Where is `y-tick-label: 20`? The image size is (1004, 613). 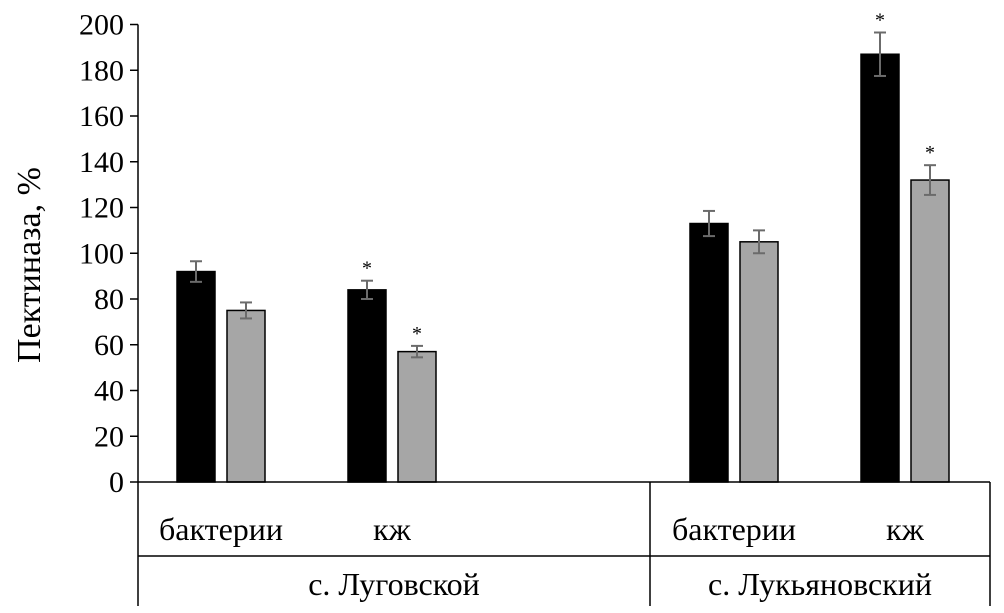 y-tick-label: 20 is located at coordinates (109, 436).